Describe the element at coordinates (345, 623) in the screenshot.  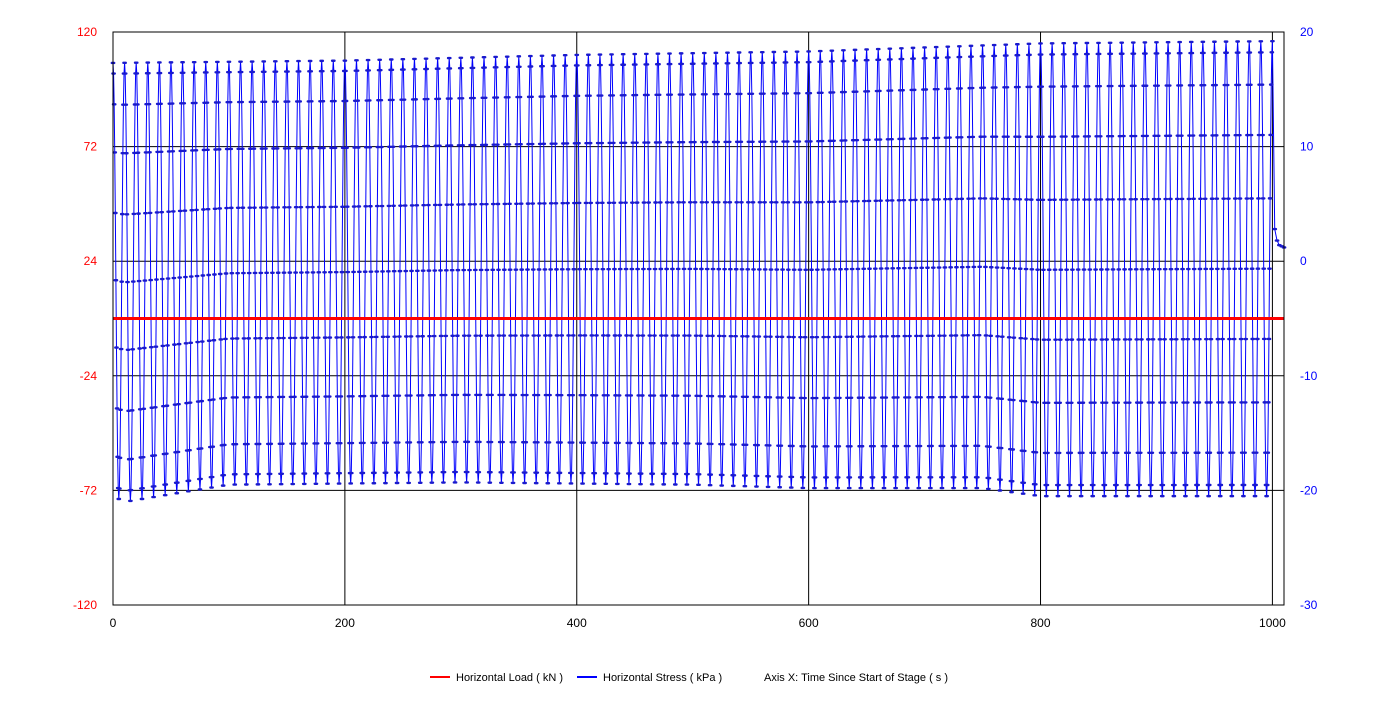
I see `x-tick-label: 200` at that location.